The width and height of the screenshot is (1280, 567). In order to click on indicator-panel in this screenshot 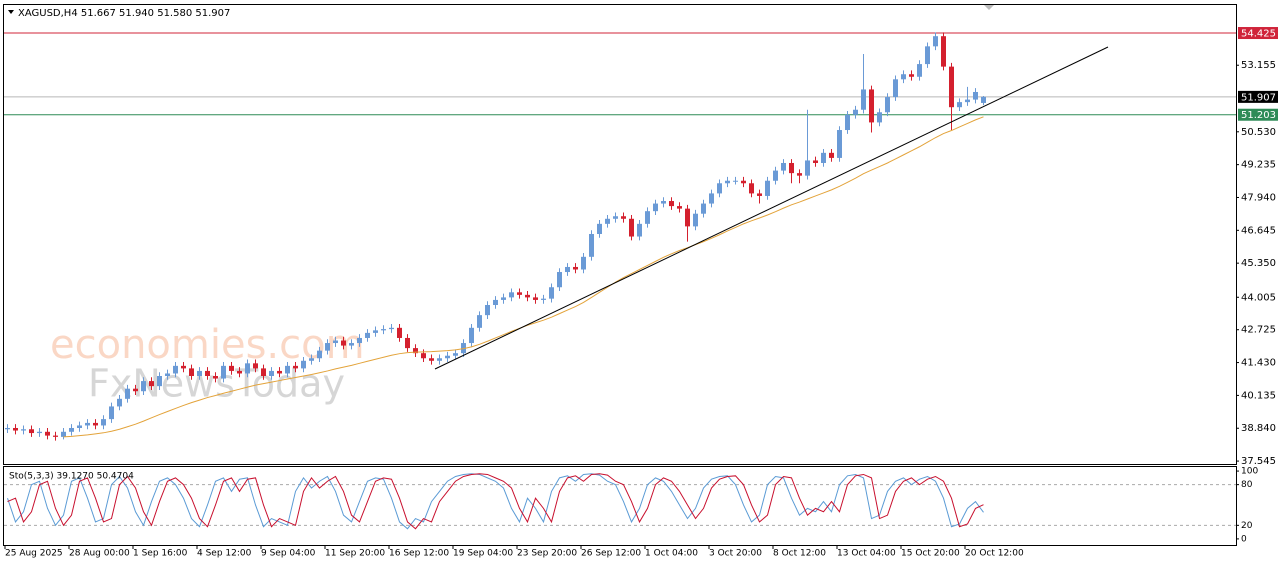, I will do `click(620, 506)`.